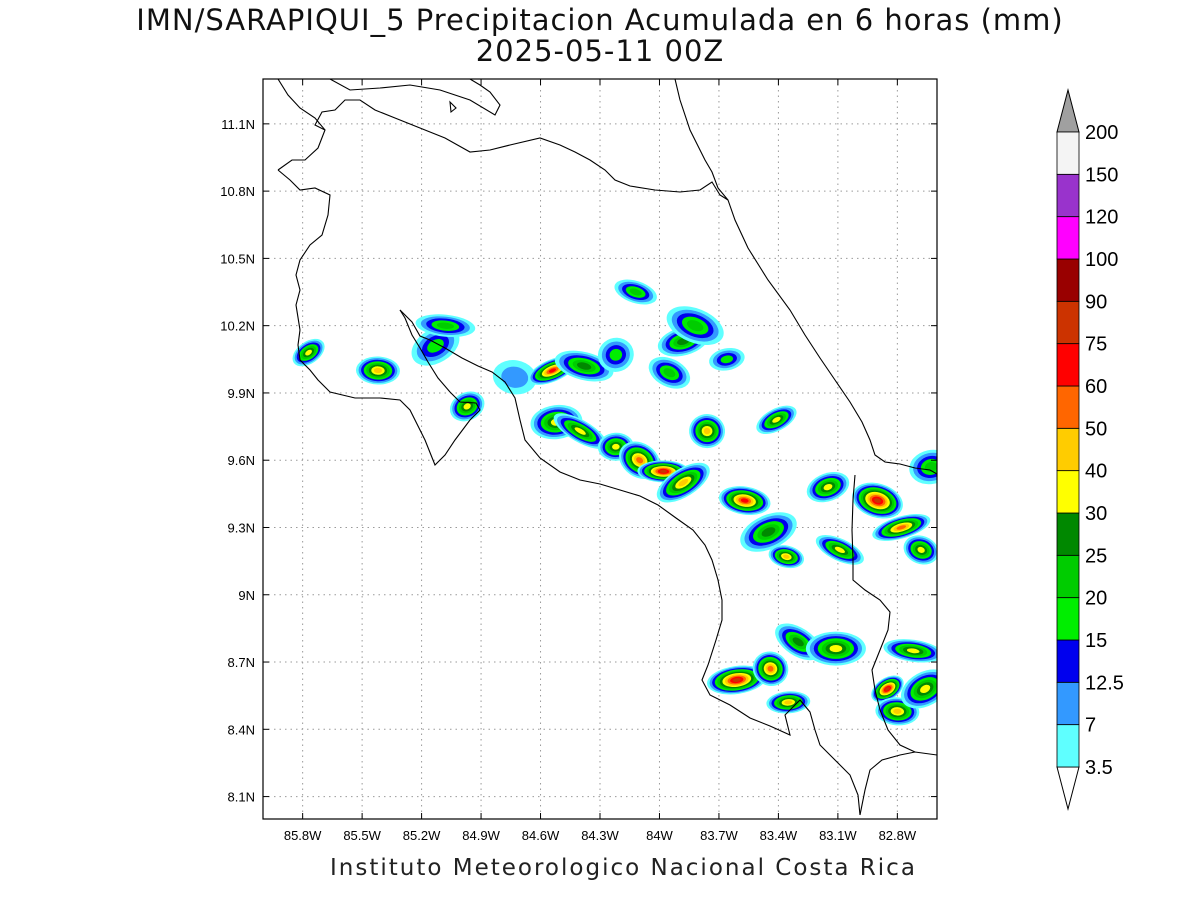 The image size is (1200, 900). What do you see at coordinates (237, 191) in the screenshot?
I see `lat-tick-label: 10.8N` at bounding box center [237, 191].